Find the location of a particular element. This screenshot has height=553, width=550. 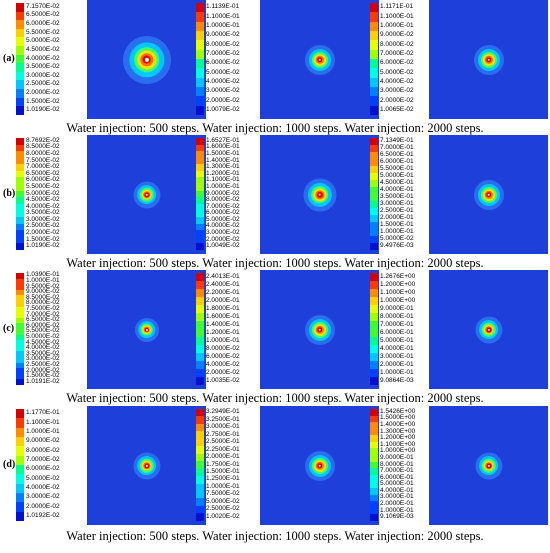

legend-tick-label: 7.0000E-02 is located at coordinates (223, 53).